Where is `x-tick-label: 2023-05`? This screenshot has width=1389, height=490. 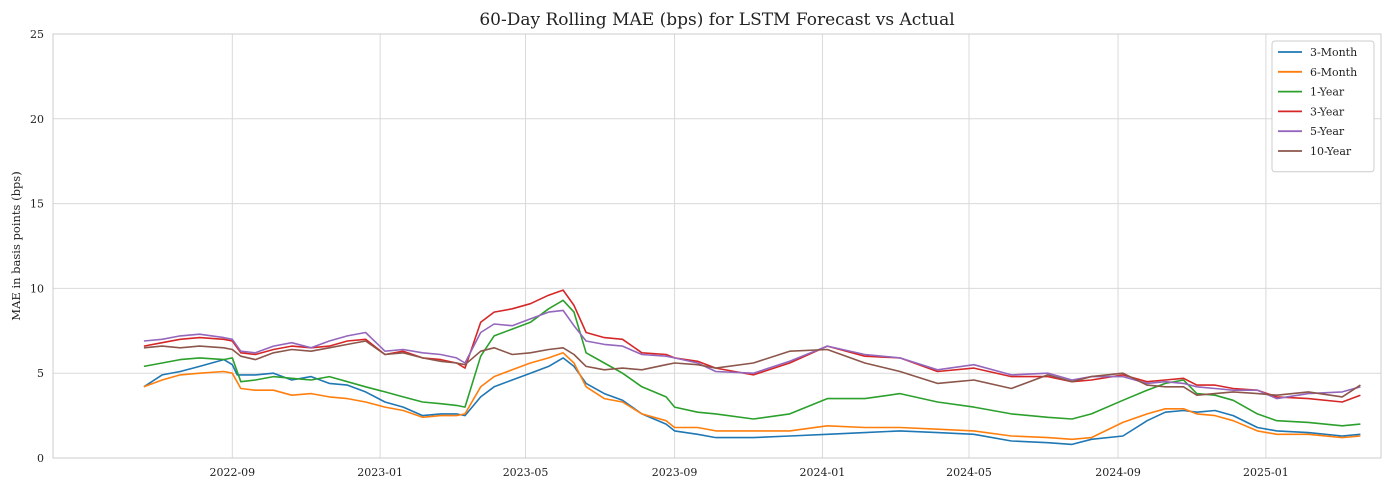
x-tick-label: 2023-05 is located at coordinates (526, 472).